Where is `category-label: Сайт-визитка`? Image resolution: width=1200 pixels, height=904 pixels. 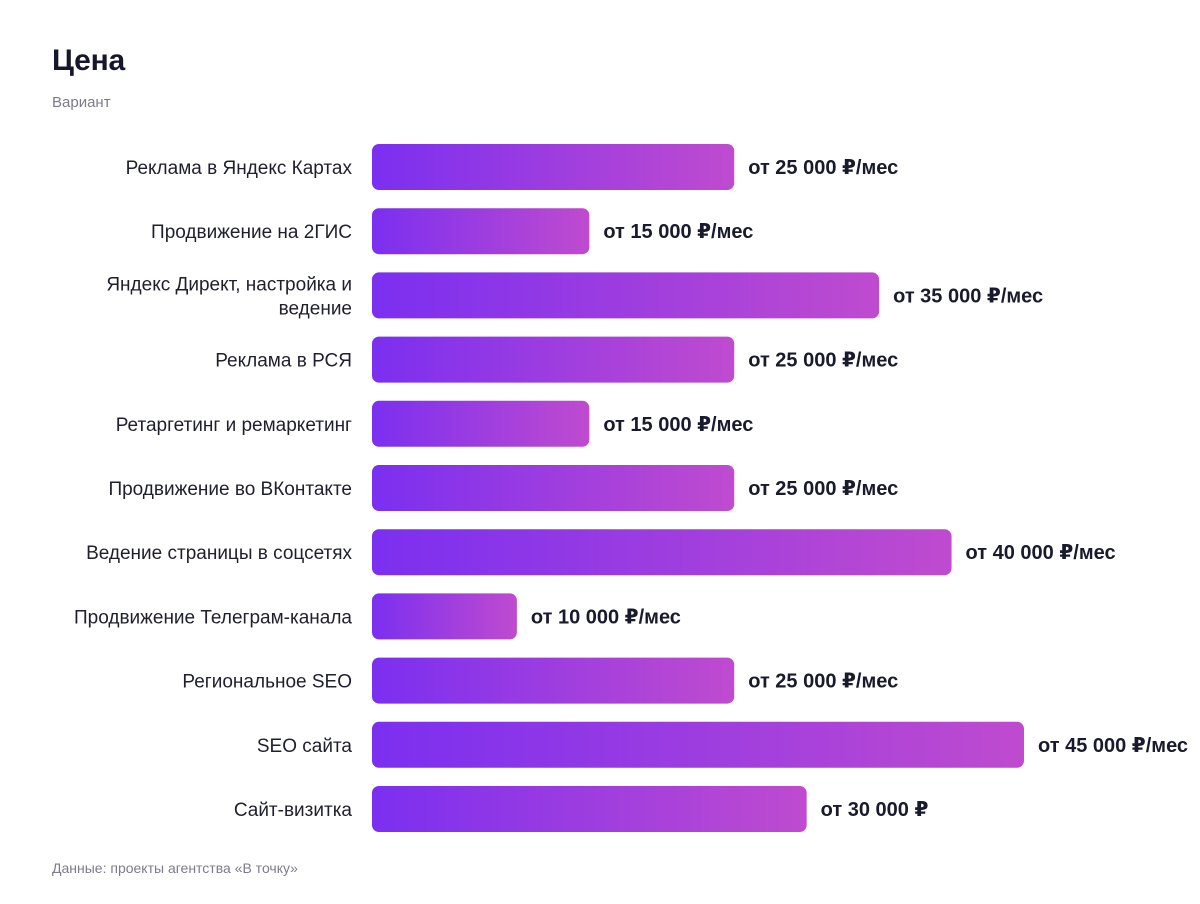
category-label: Сайт-визитка is located at coordinates (293, 810).